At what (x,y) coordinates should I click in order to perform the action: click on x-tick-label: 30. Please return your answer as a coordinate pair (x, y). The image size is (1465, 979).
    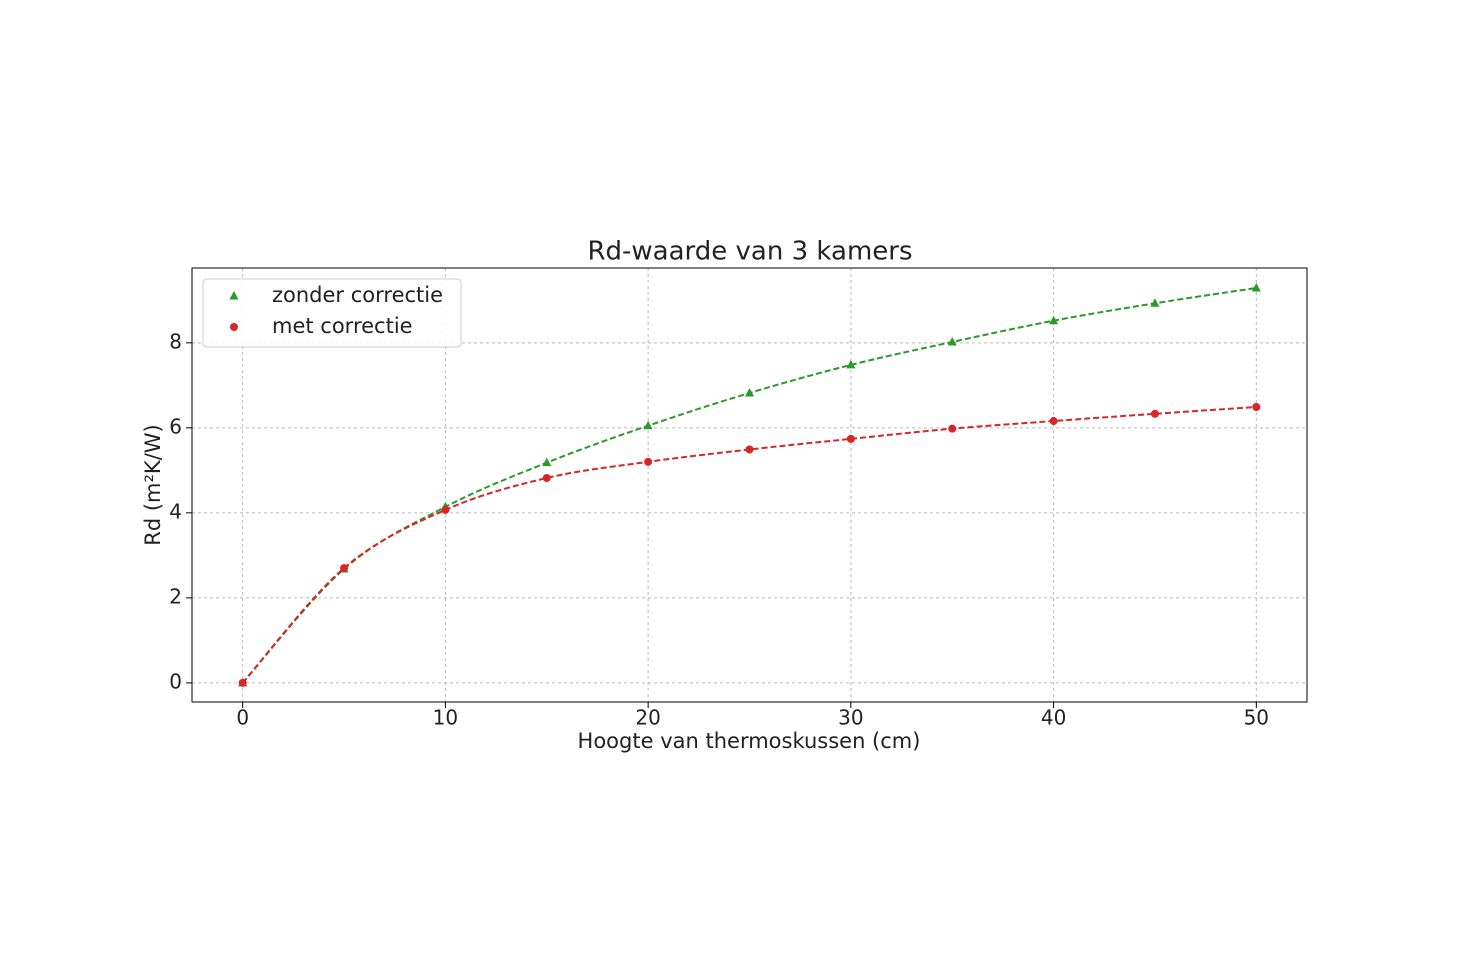
    Looking at the image, I should click on (850, 718).